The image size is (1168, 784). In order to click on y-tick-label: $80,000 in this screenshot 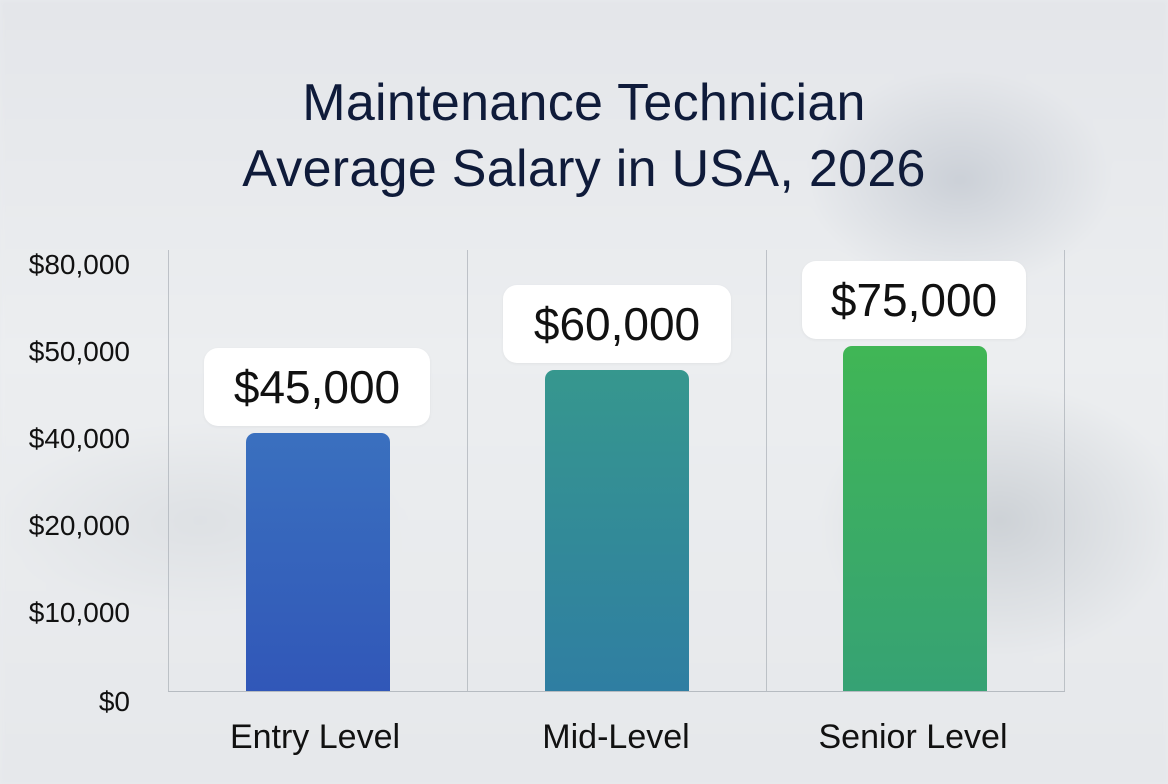, I will do `click(79, 264)`.